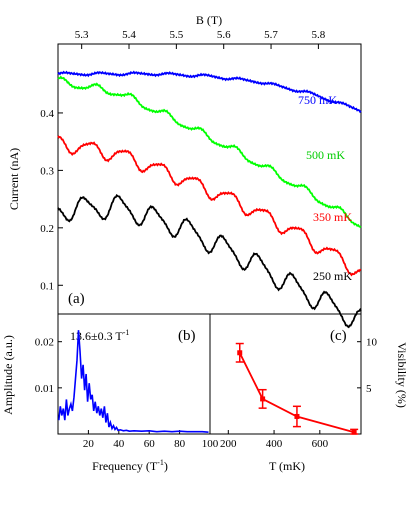 The image size is (416, 512). Describe the element at coordinates (224, 35) in the screenshot. I see `x-tick-label: 5.6` at that location.